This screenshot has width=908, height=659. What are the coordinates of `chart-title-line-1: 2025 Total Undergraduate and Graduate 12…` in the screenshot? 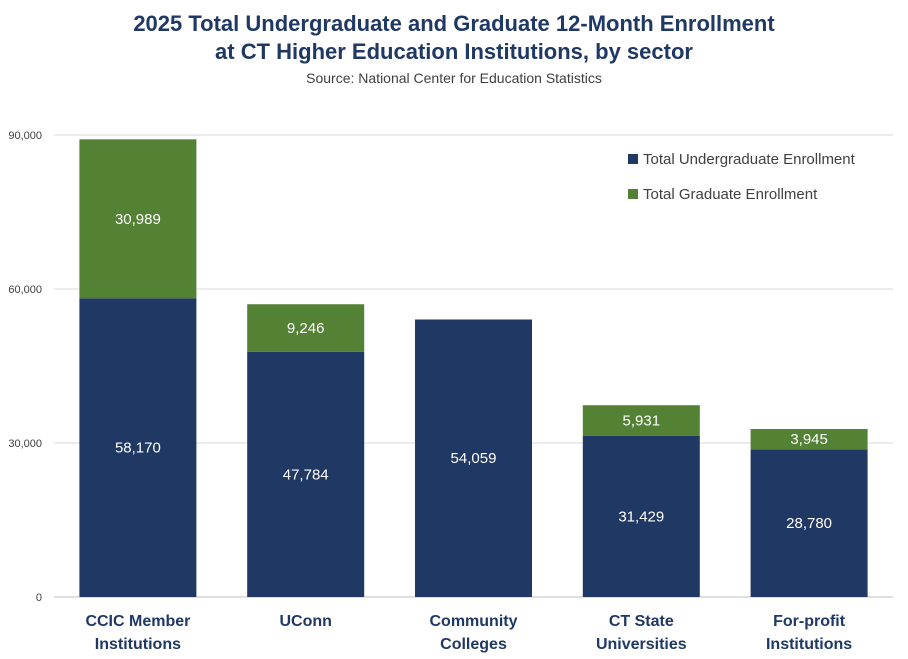 It's located at (454, 23).